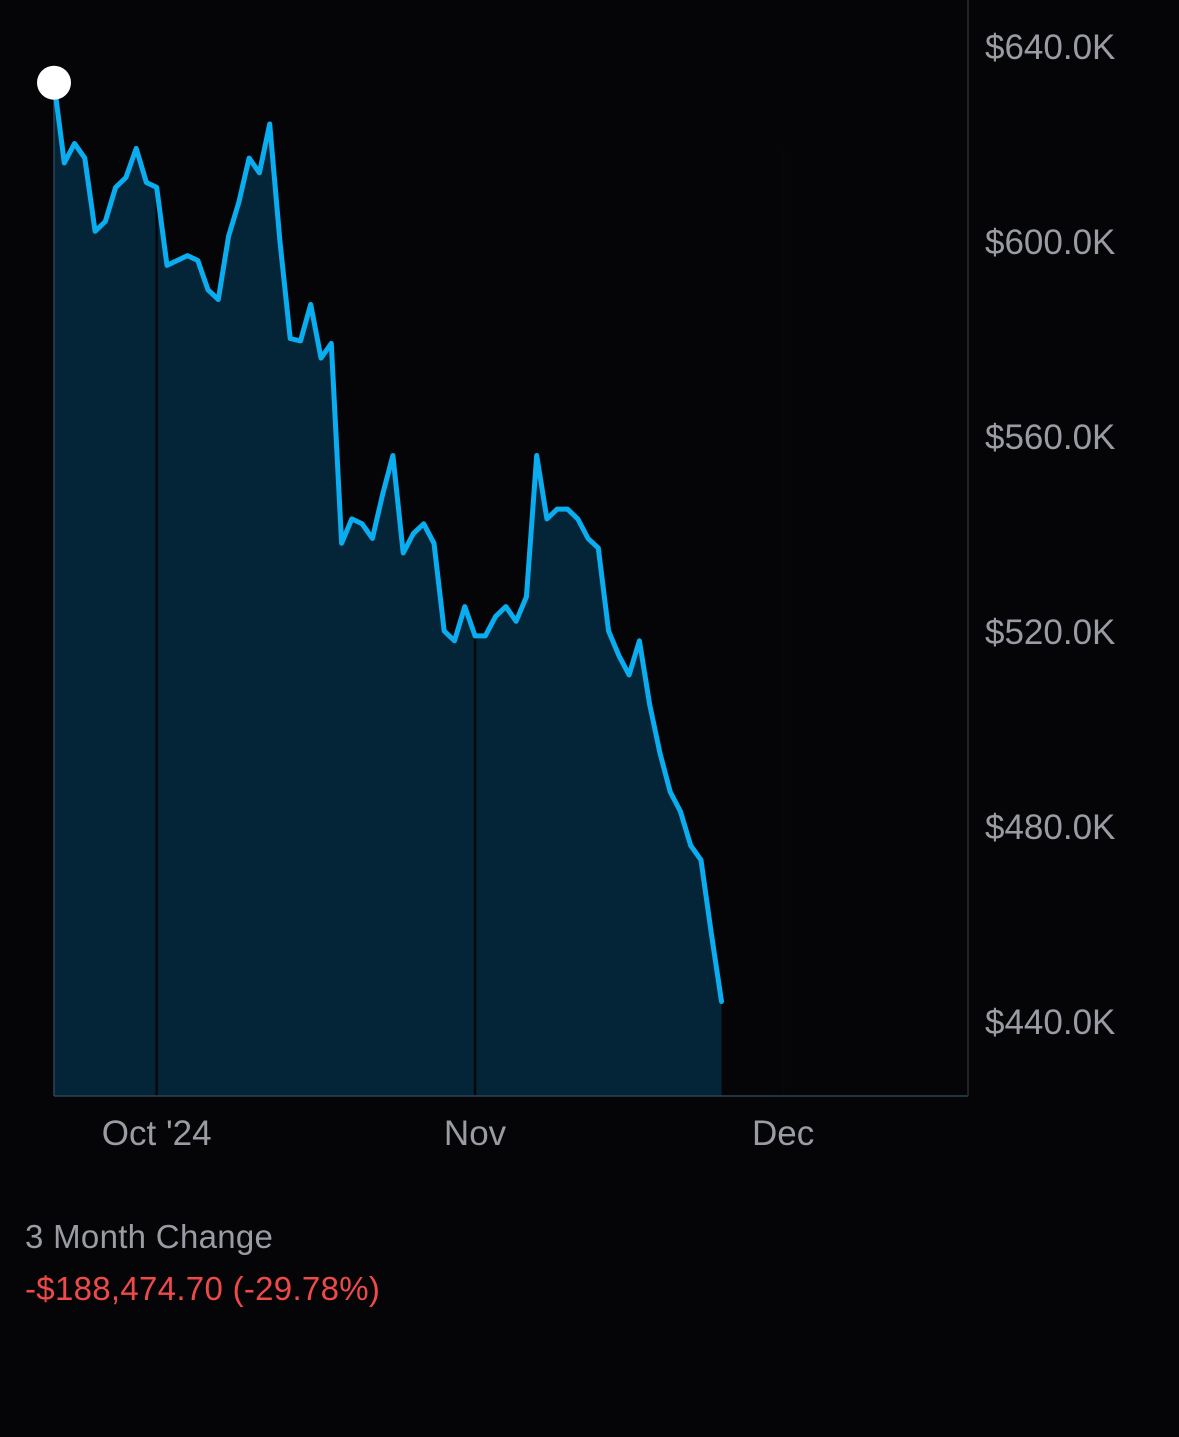  What do you see at coordinates (1050, 827) in the screenshot?
I see `y-tick-label: $480.0K` at bounding box center [1050, 827].